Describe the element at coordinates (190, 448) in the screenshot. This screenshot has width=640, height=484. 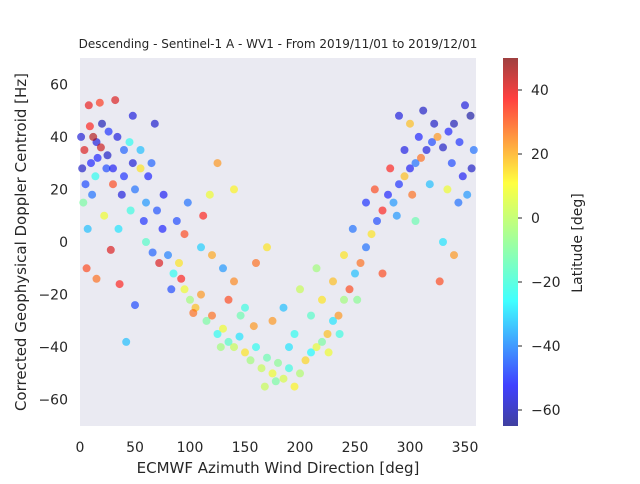
I see `x-tick-label: 100` at that location.